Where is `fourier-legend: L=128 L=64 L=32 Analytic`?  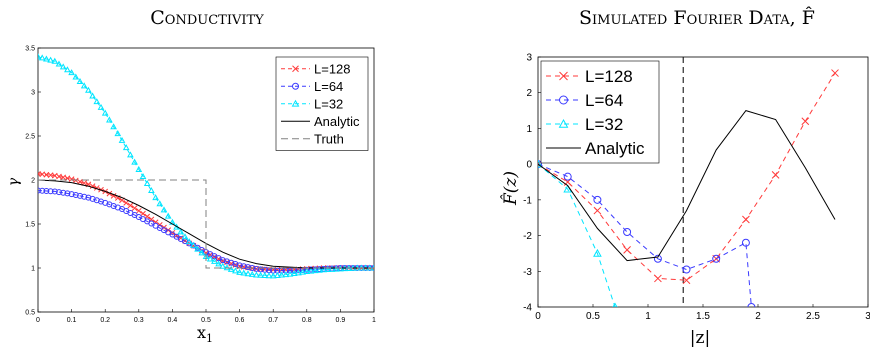 fourier-legend: L=128 L=64 L=32 Analytic is located at coordinates (600, 112).